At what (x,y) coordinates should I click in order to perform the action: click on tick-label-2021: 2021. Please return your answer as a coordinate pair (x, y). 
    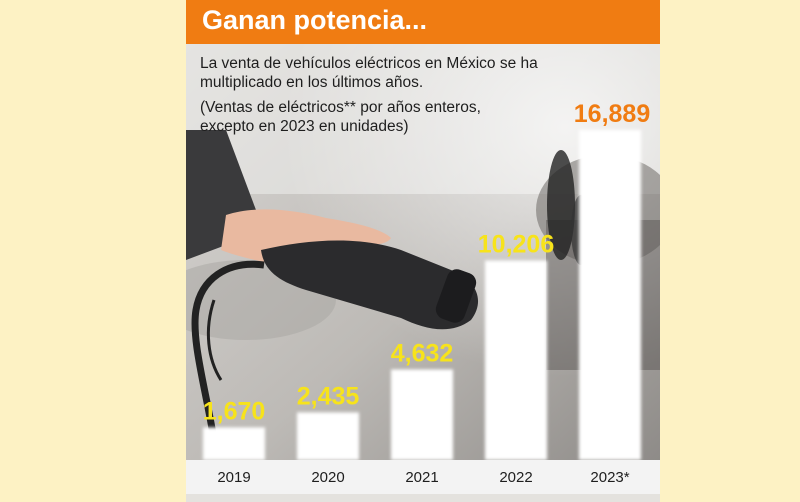
    Looking at the image, I should click on (421, 477).